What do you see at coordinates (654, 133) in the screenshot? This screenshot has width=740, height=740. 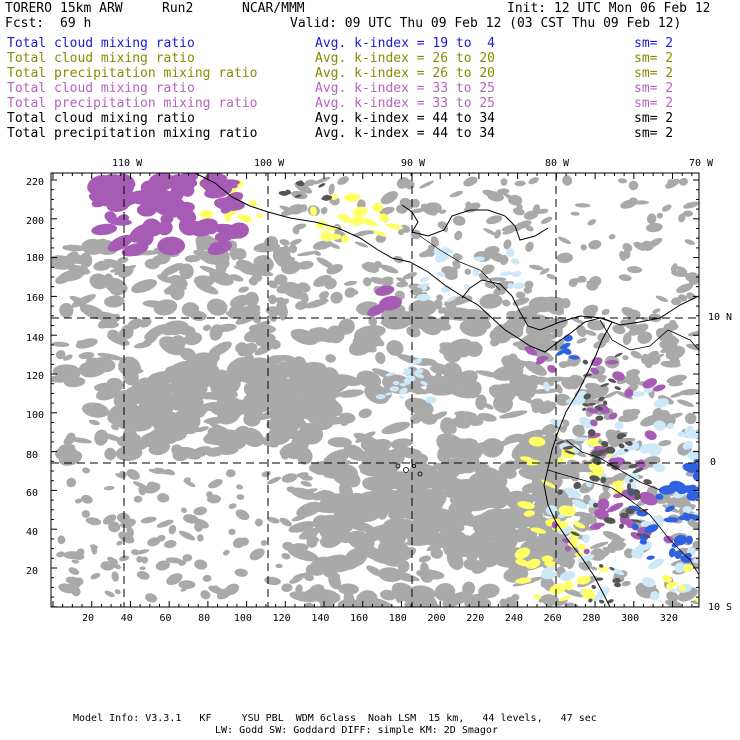 I see `legend-sm: sm= 2` at bounding box center [654, 133].